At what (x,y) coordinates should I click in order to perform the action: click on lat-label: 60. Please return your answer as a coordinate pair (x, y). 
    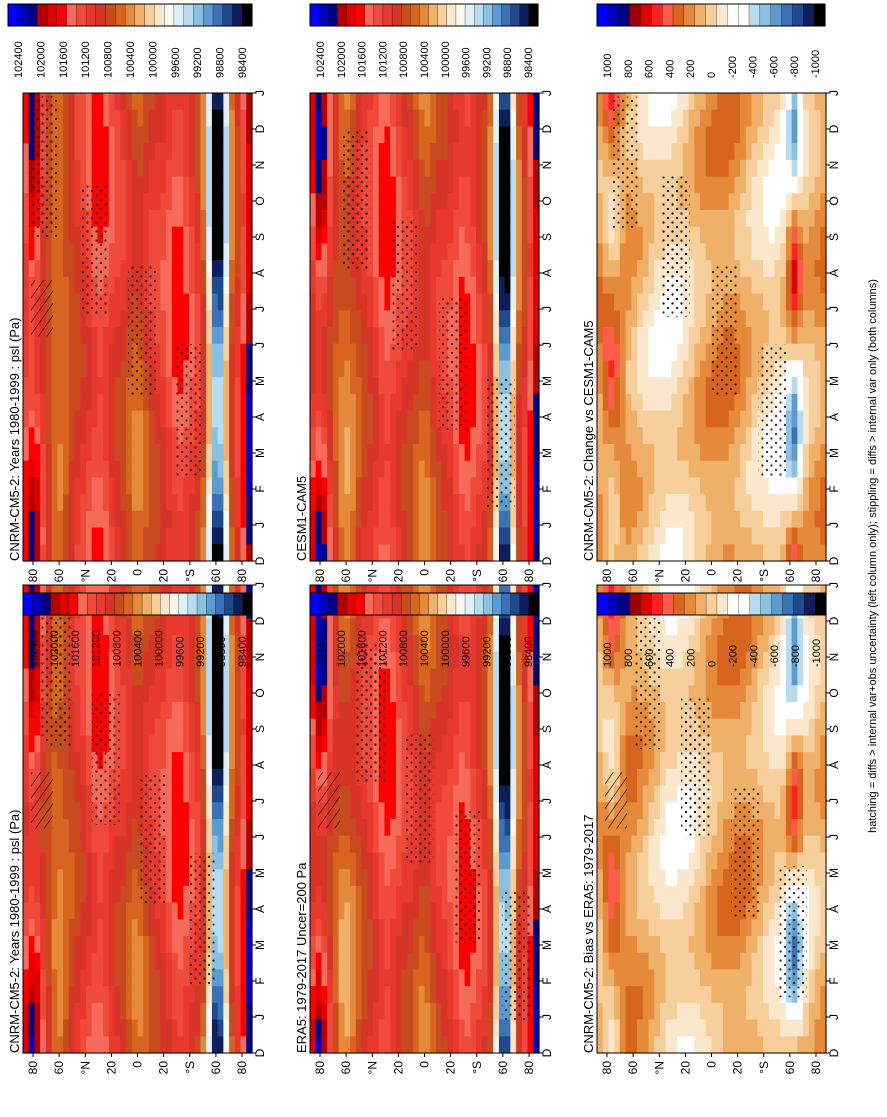
    Looking at the image, I should click on (216, 576).